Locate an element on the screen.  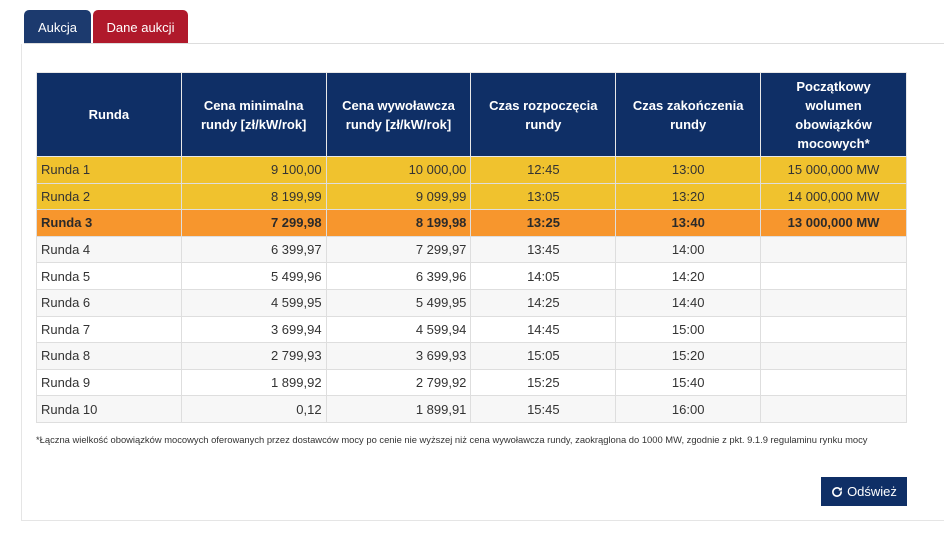
cell-cena-wywolawcza: 3 699,93 is located at coordinates (398, 356).